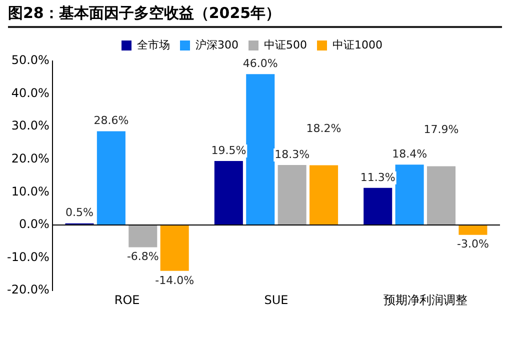 The image size is (510, 345). I want to click on y-tick-label: 50.0%, so click(30, 60).